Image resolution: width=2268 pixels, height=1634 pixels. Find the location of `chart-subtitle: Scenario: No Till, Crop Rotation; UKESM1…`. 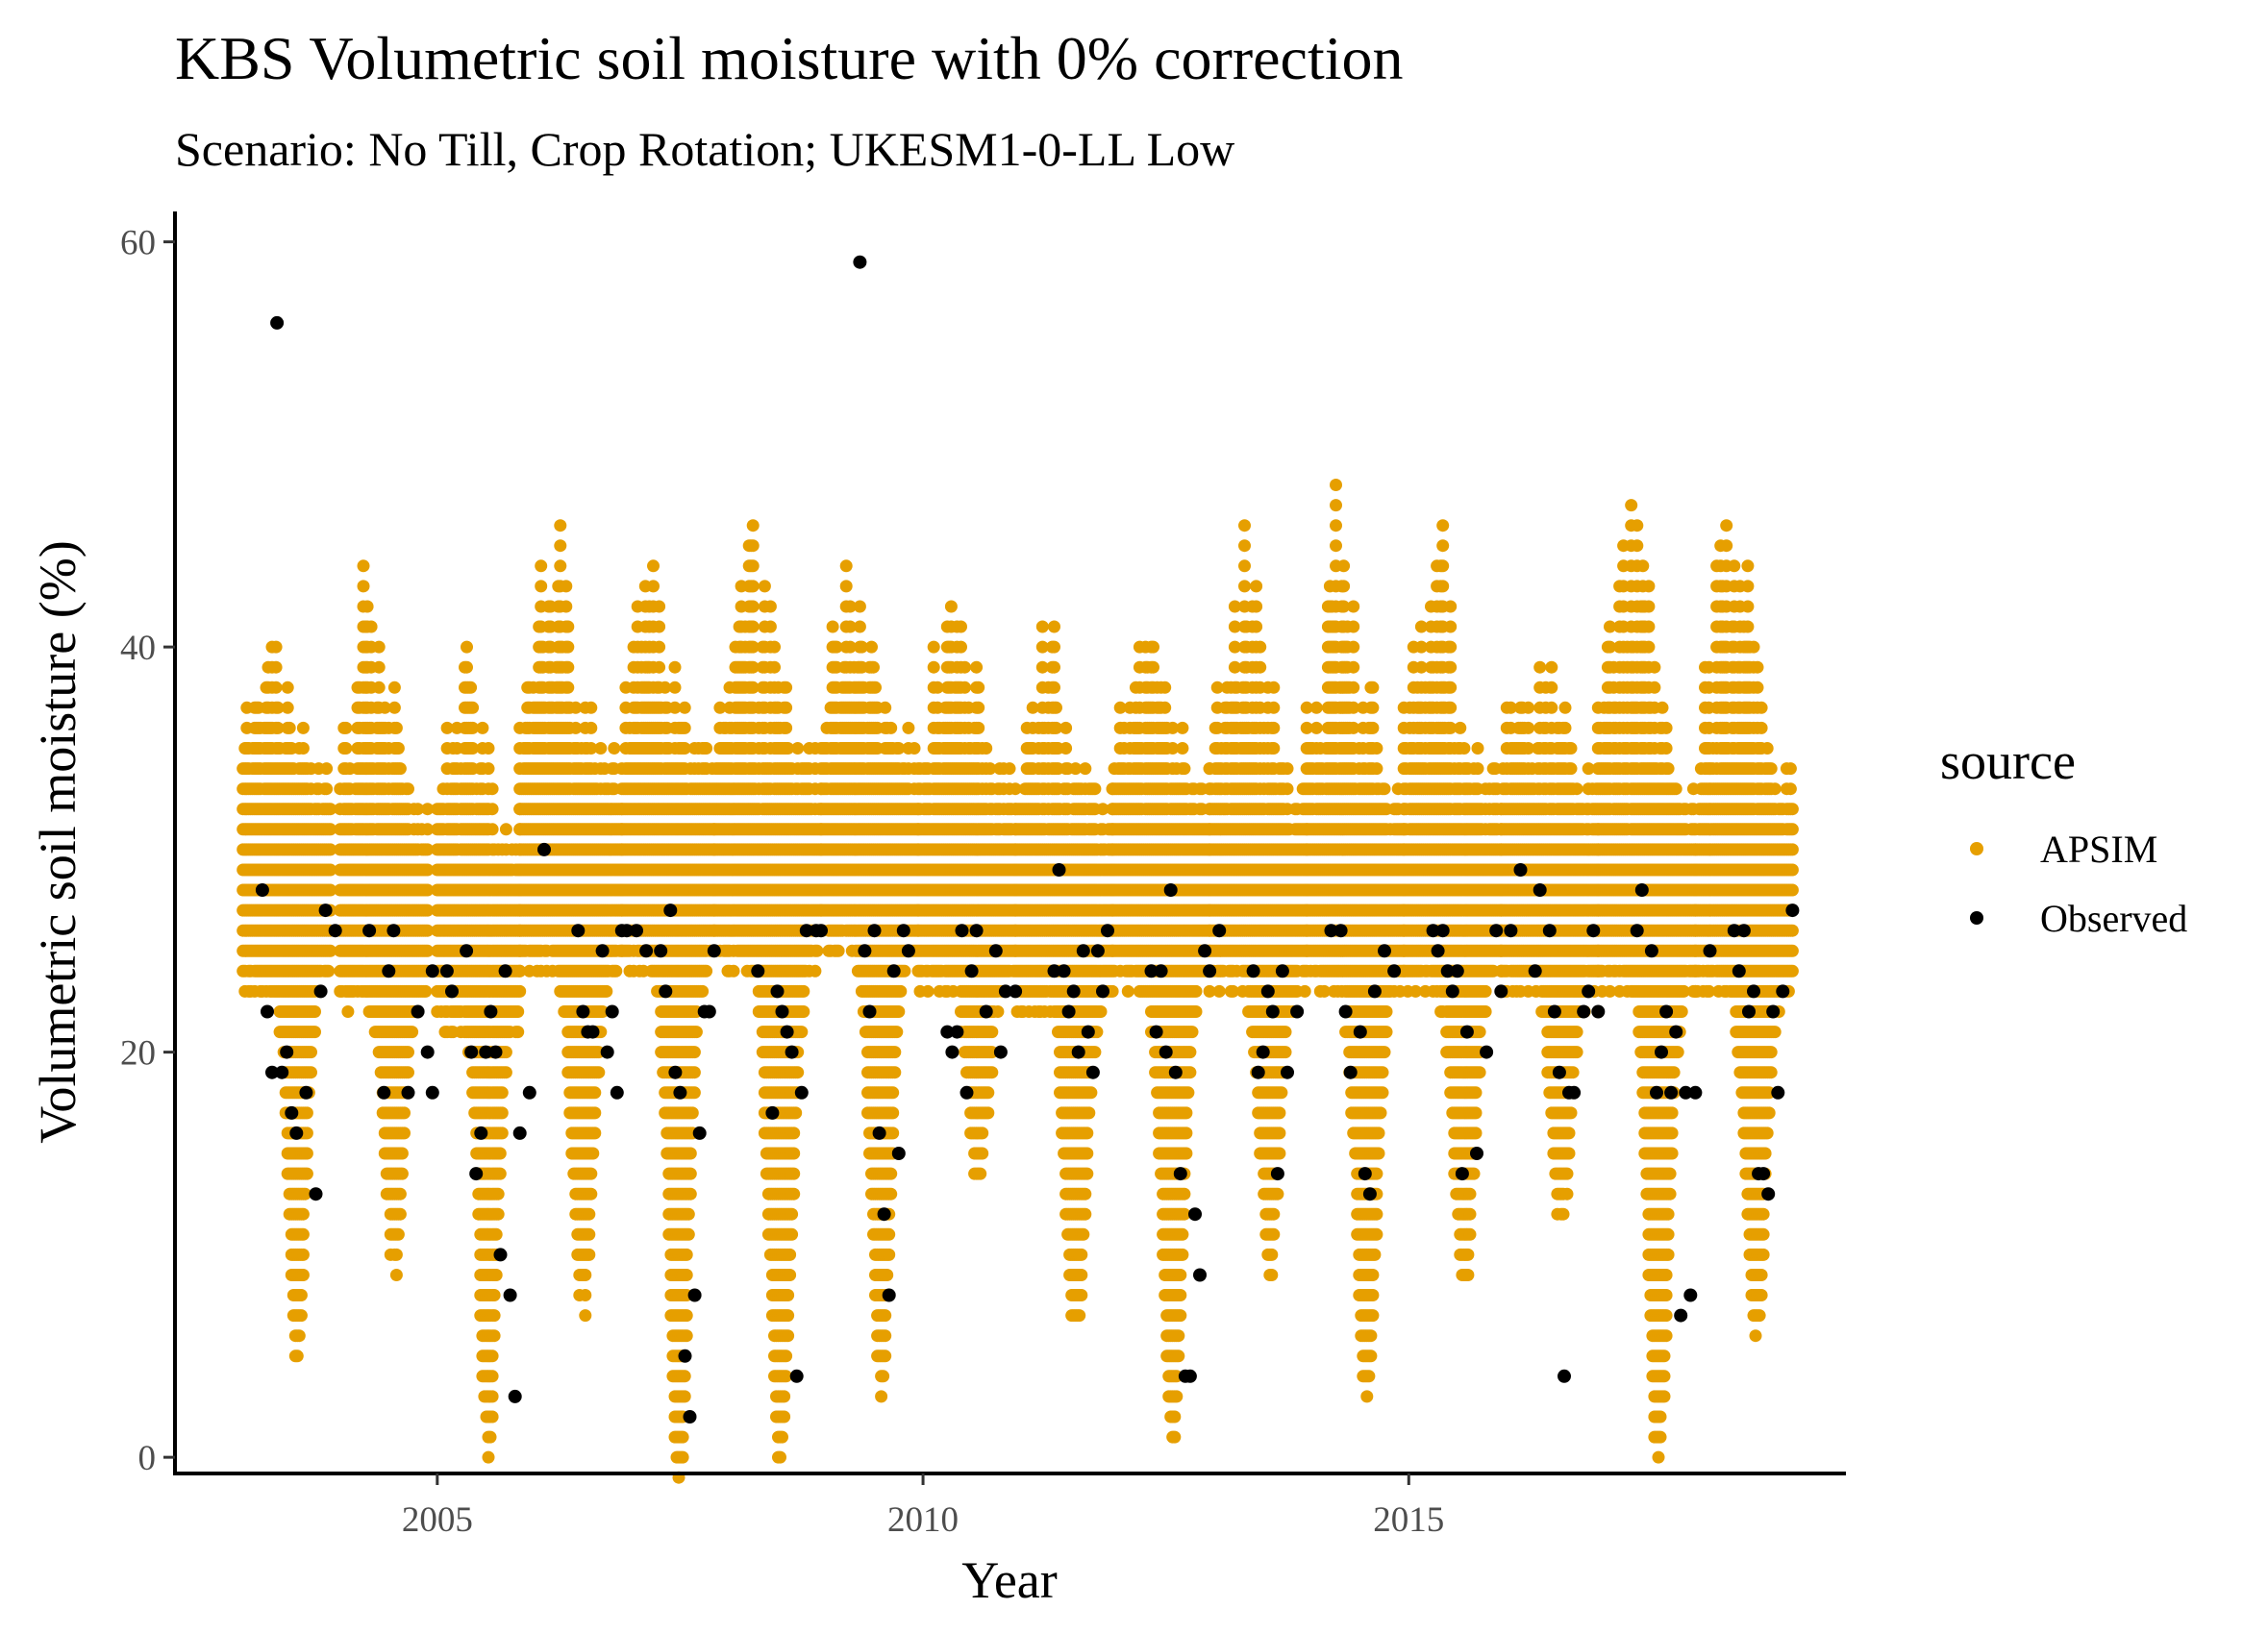

chart-subtitle: Scenario: No Till, Crop Rotation; UKESM1… is located at coordinates (704, 149).